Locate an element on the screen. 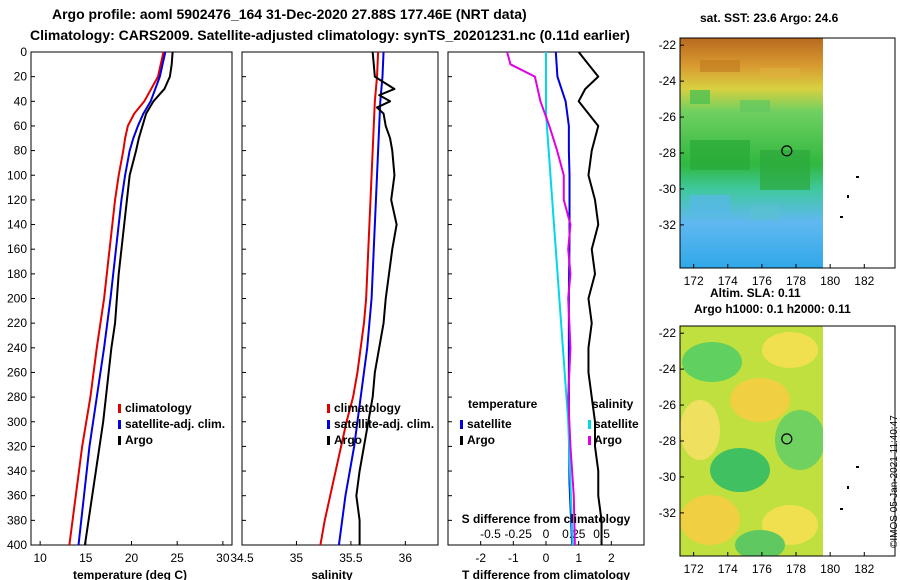  x-tick-label: -2 is located at coordinates (480, 558).